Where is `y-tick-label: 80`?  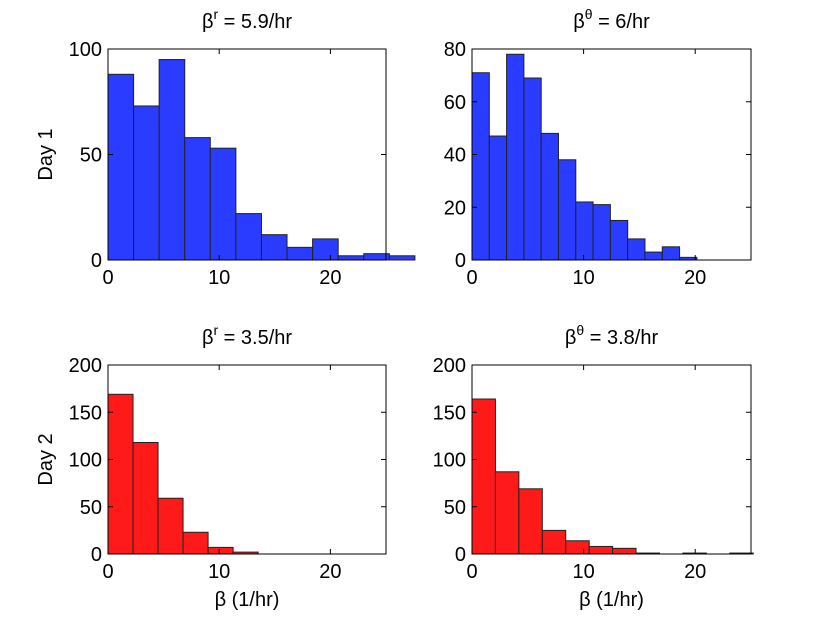
y-tick-label: 80 is located at coordinates (455, 50).